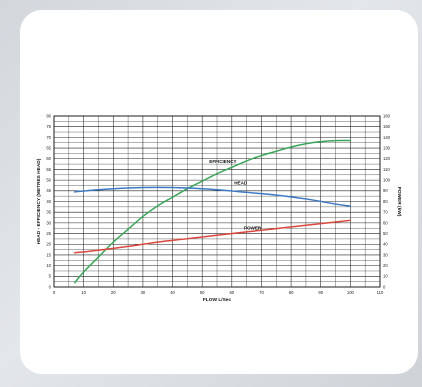 This screenshot has width=422, height=387. What do you see at coordinates (351, 292) in the screenshot?
I see `x-tick-label: 100` at bounding box center [351, 292].